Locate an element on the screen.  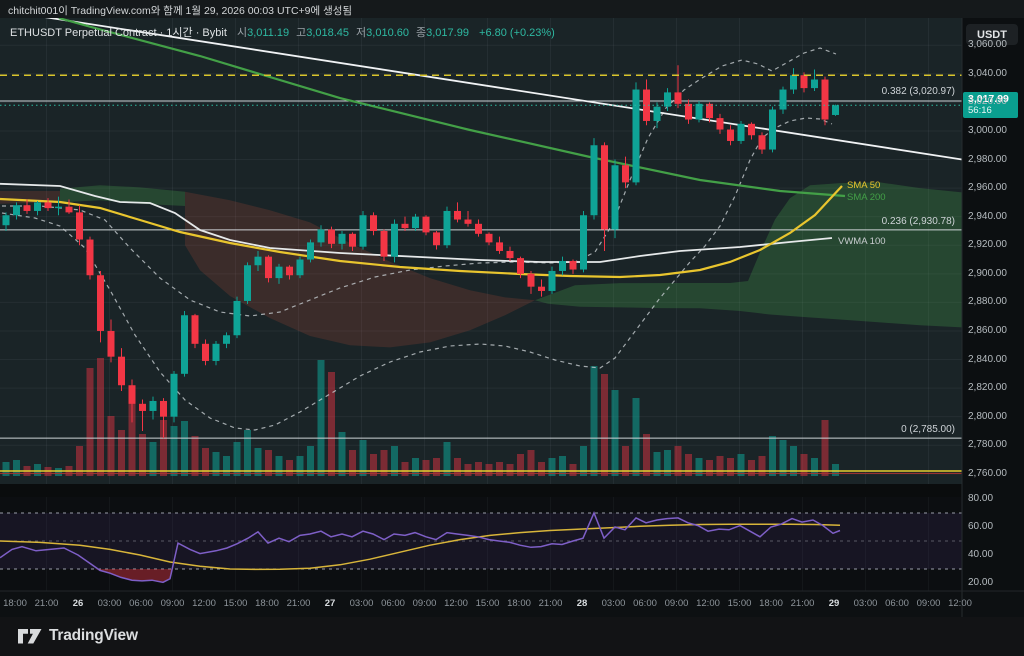
fib-label-0236: 0.236 (2,930.78) is located at coordinates (918, 221).